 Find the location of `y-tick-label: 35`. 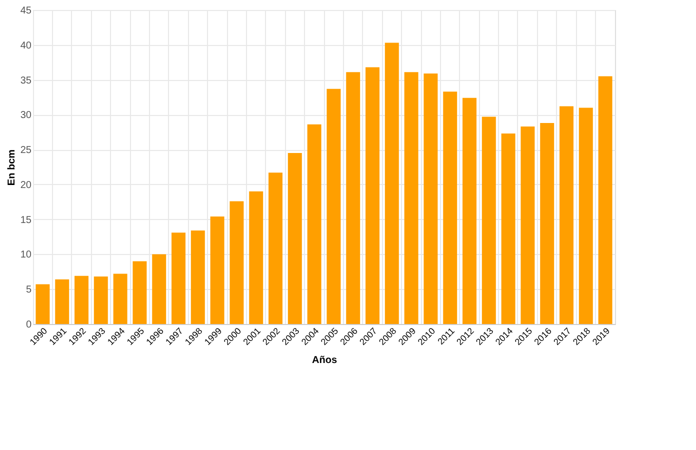

y-tick-label: 35 is located at coordinates (26, 80).